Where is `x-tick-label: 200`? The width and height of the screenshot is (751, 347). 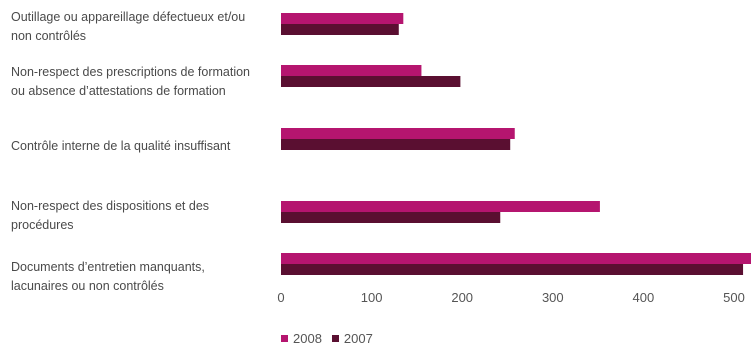
x-tick-label: 200 is located at coordinates (462, 297).